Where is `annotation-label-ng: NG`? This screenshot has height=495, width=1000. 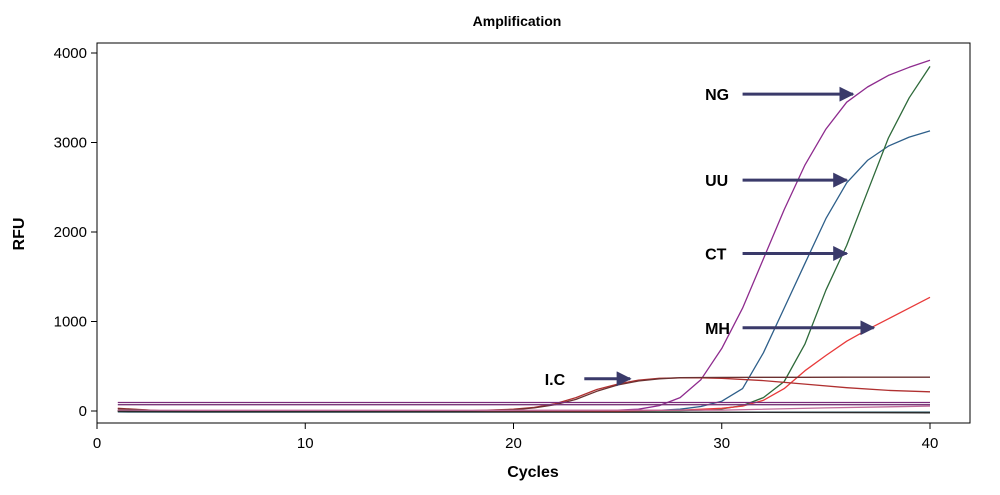 annotation-label-ng: NG is located at coordinates (717, 95).